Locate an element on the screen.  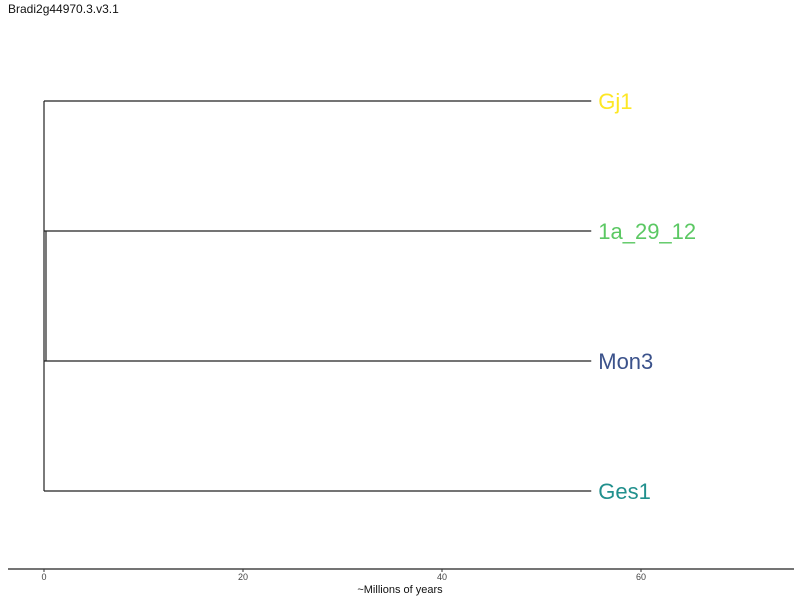
x-axis-ticks: 0 20 40 60 is located at coordinates (343, 575).